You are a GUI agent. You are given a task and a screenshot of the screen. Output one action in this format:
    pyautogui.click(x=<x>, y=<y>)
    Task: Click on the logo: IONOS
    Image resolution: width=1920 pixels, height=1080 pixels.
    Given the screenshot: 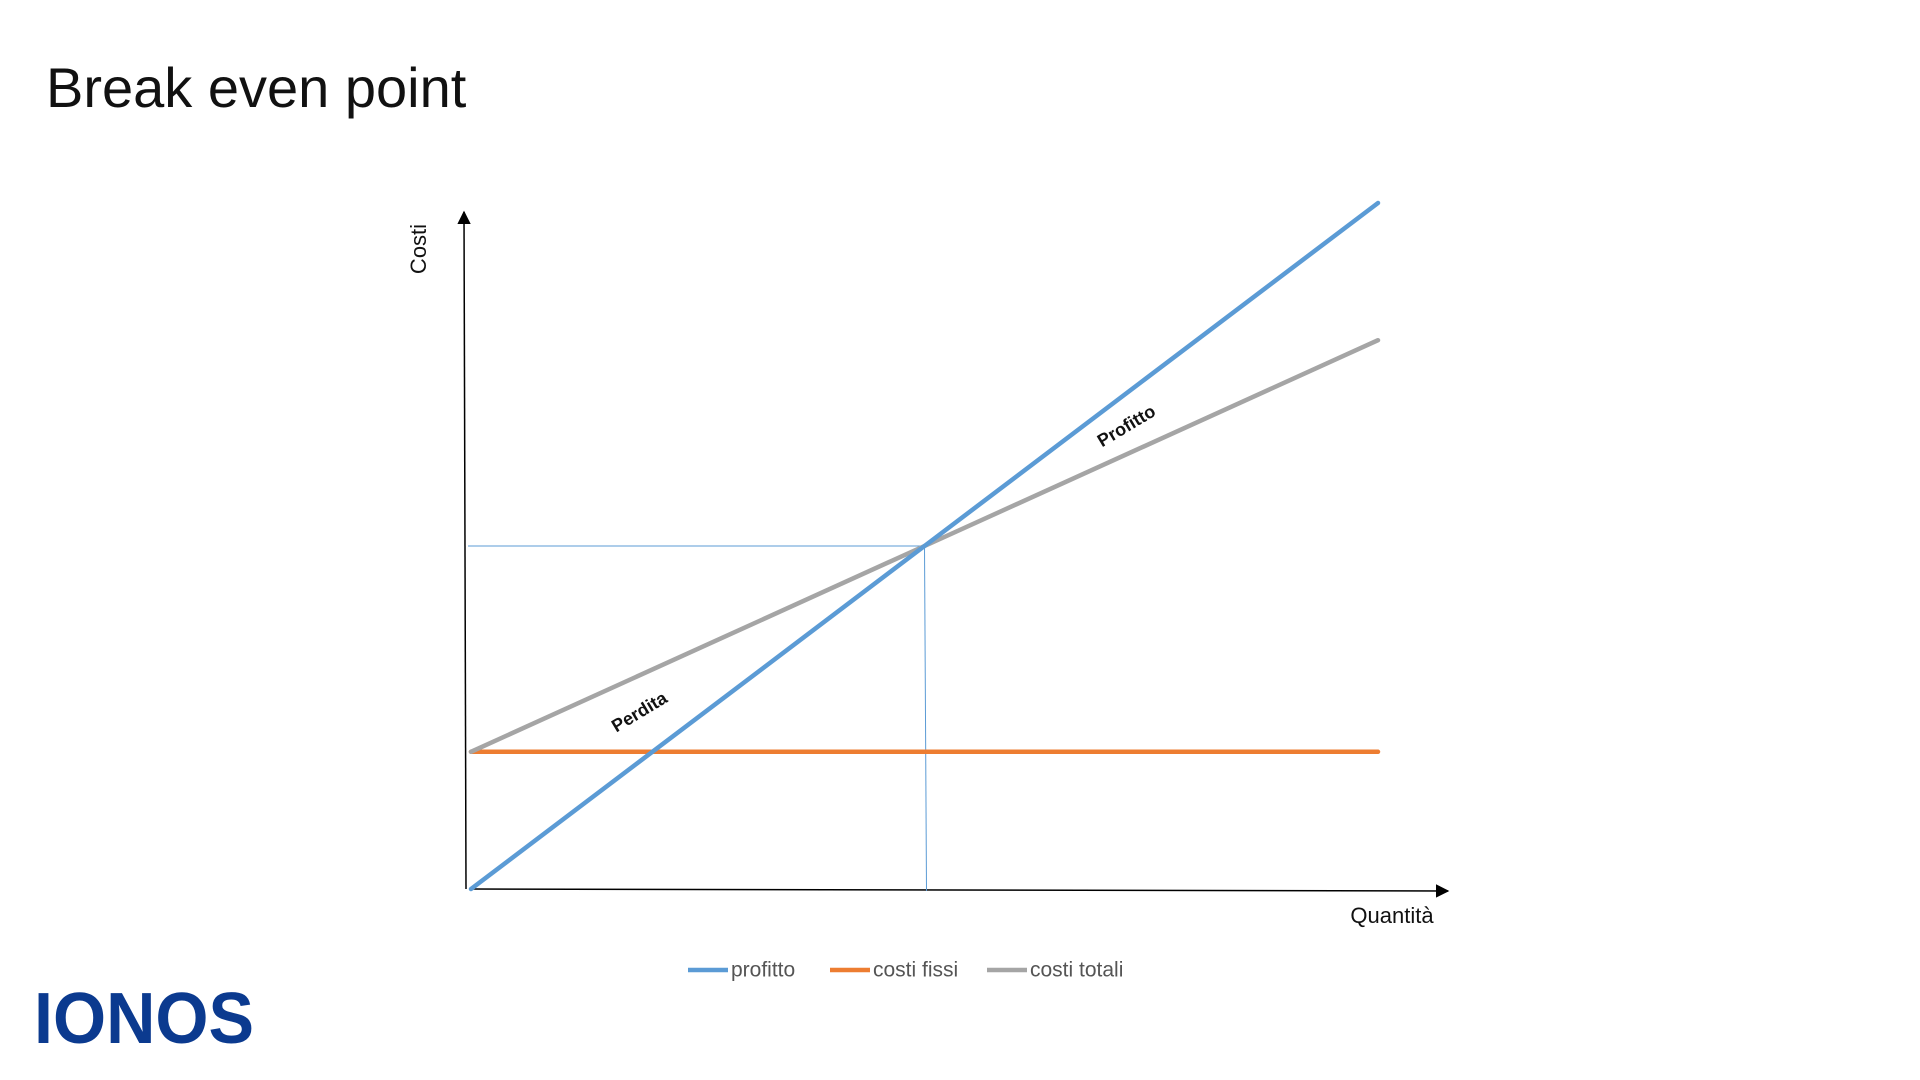 What is the action you would take?
    pyautogui.click(x=144, y=1019)
    